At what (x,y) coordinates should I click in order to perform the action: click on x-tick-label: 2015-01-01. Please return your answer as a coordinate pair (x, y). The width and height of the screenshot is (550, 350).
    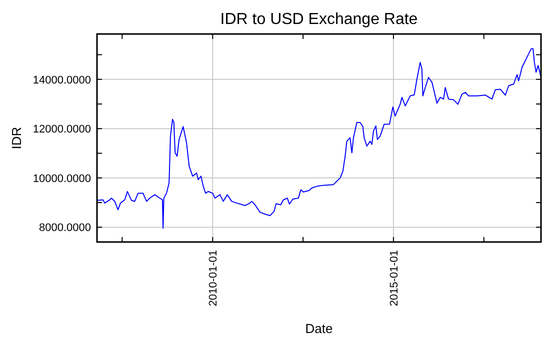
    Looking at the image, I should click on (394, 278).